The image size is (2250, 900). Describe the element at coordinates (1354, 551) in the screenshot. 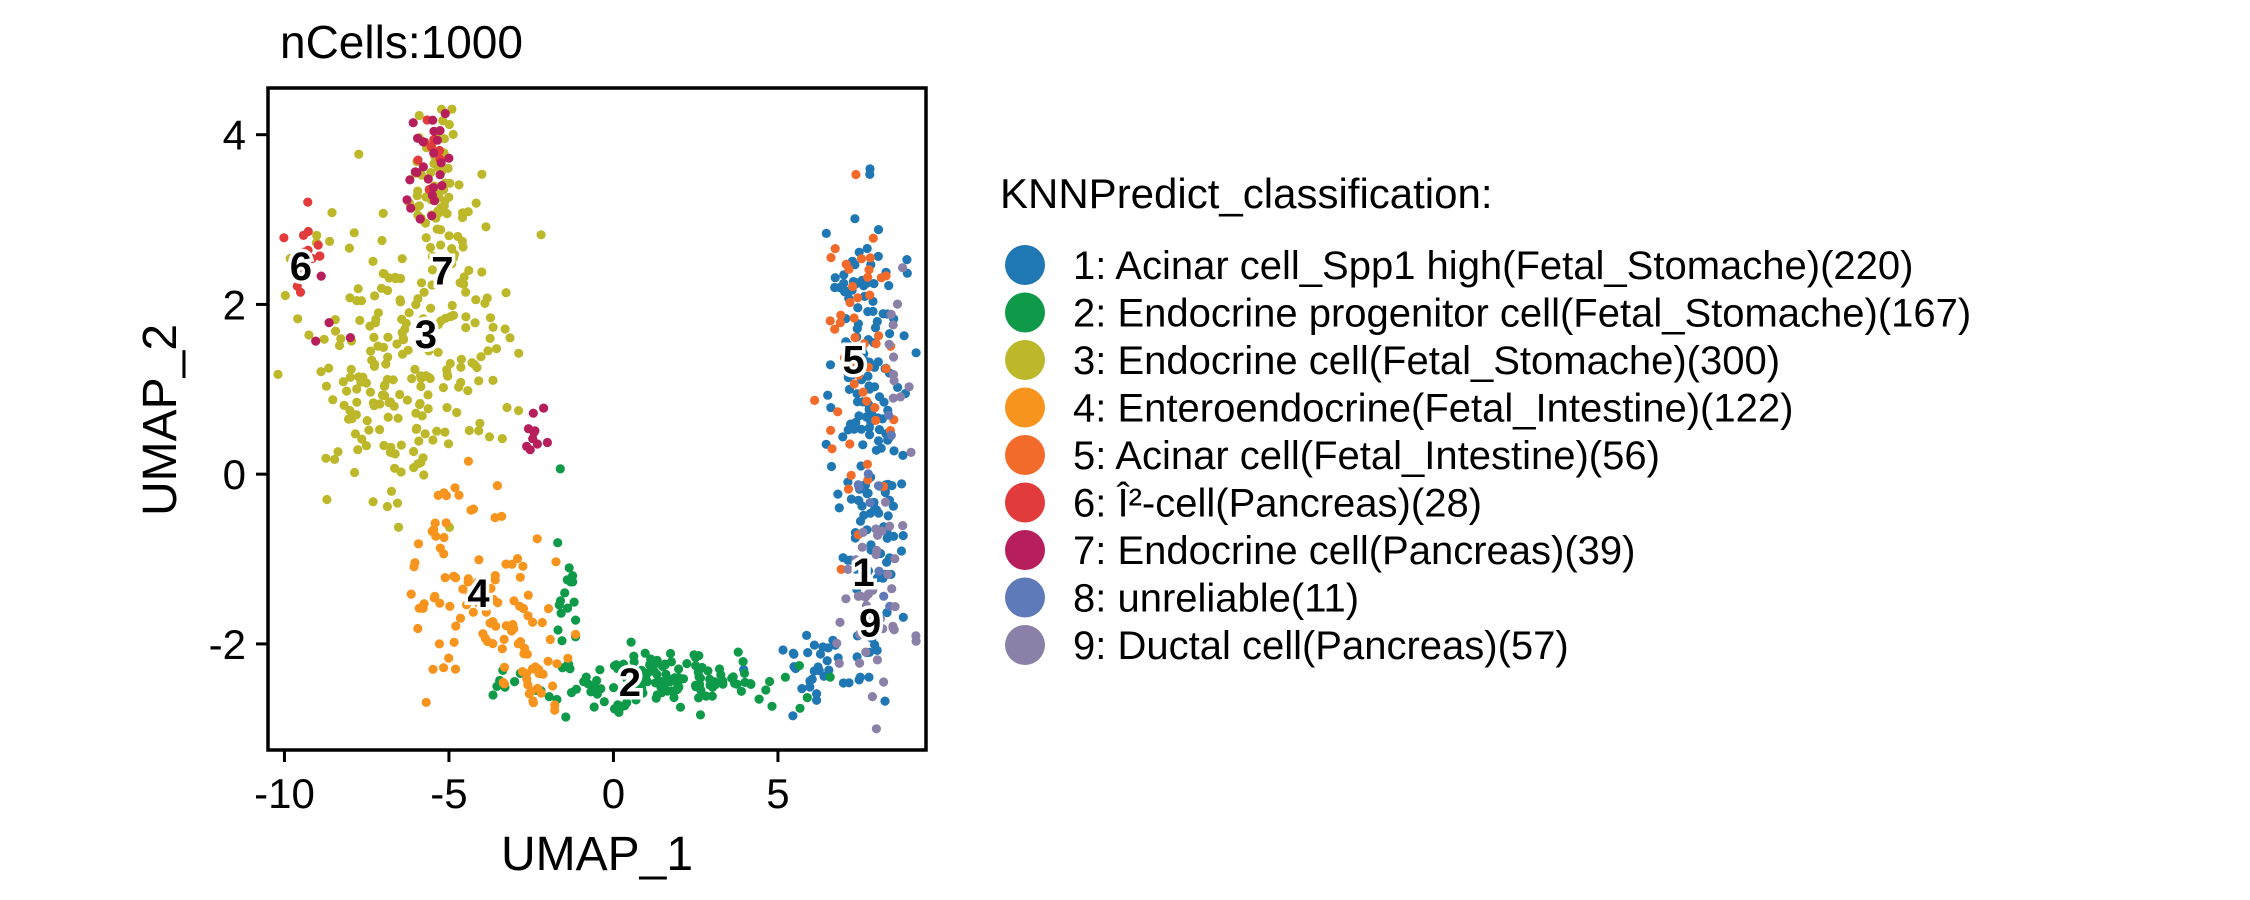

I see `legend-label: 7: Endocrine cell(Pancreas)(39)` at that location.